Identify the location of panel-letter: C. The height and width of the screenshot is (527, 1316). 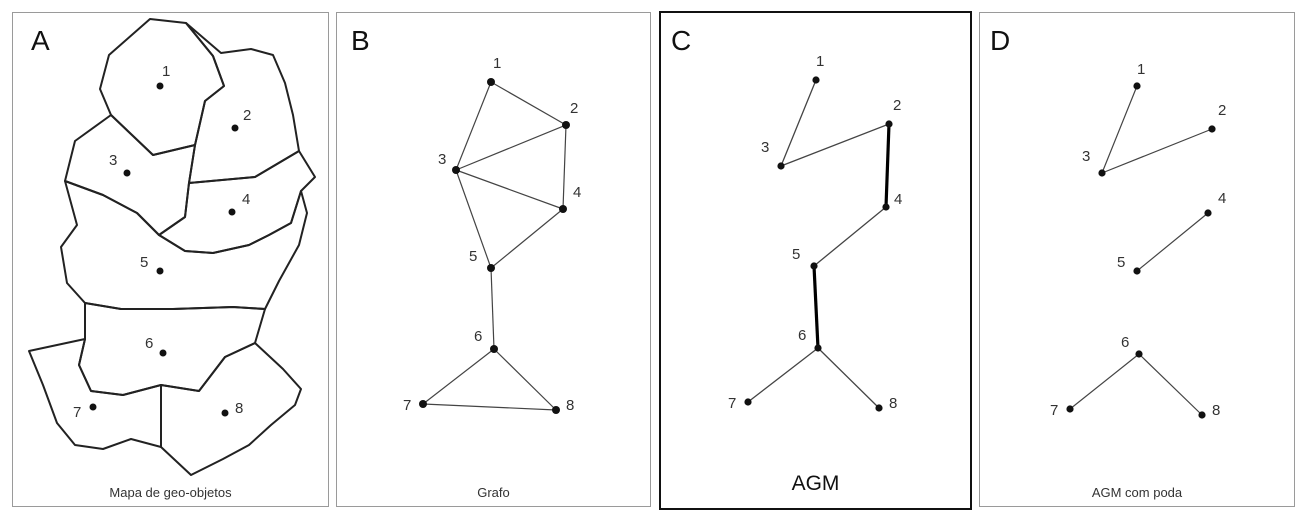
(681, 40).